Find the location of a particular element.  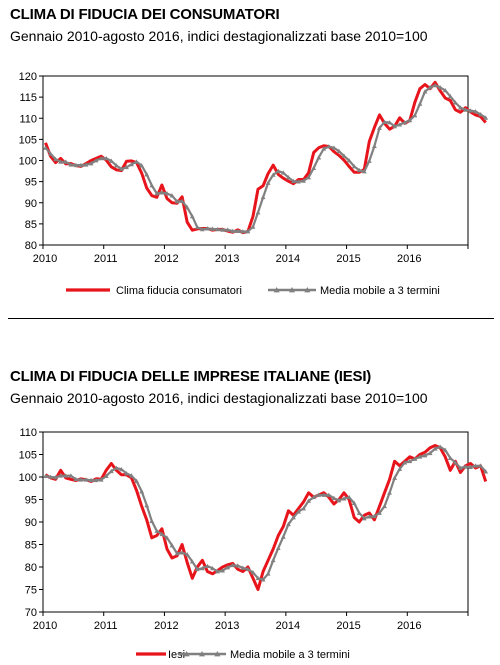

y-tick-label: 100 is located at coordinates (28, 478).